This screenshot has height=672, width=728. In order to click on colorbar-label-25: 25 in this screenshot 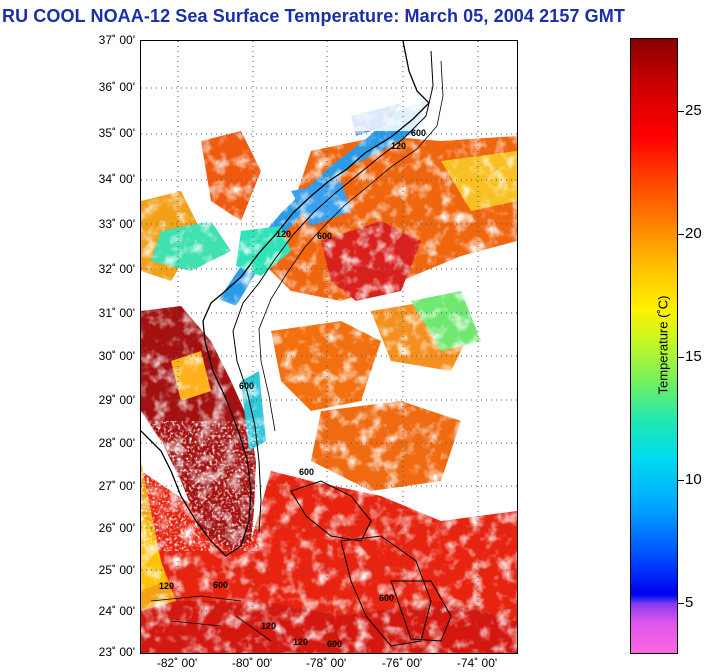, I will do `click(693, 110)`.